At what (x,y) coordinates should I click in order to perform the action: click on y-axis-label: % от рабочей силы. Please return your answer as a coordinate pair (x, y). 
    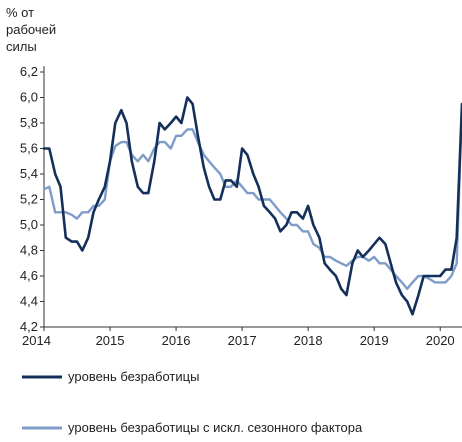
    Looking at the image, I should click on (31, 29).